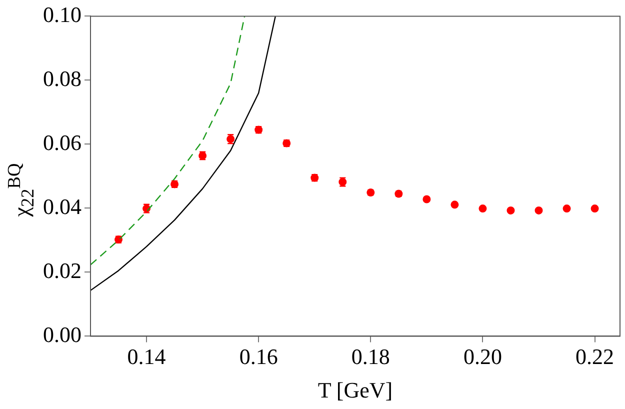 The height and width of the screenshot is (409, 625). What do you see at coordinates (370, 357) in the screenshot?
I see `x-tick-label: 0.18` at bounding box center [370, 357].